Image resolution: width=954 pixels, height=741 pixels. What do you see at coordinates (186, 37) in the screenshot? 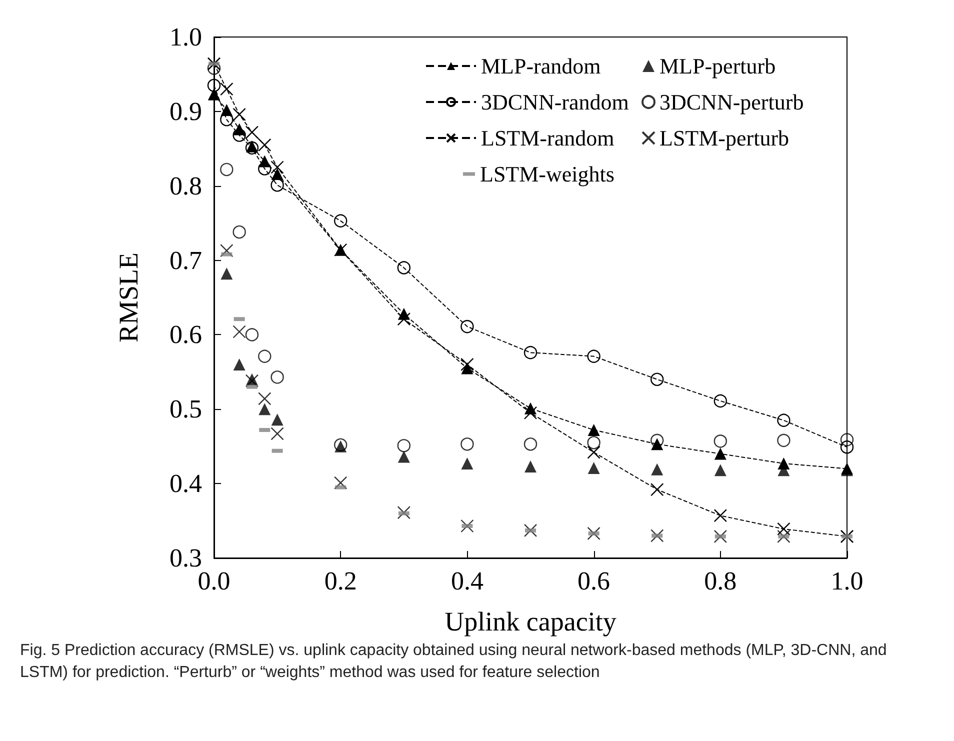
I see `y-tick-label: 1.0` at bounding box center [186, 37].